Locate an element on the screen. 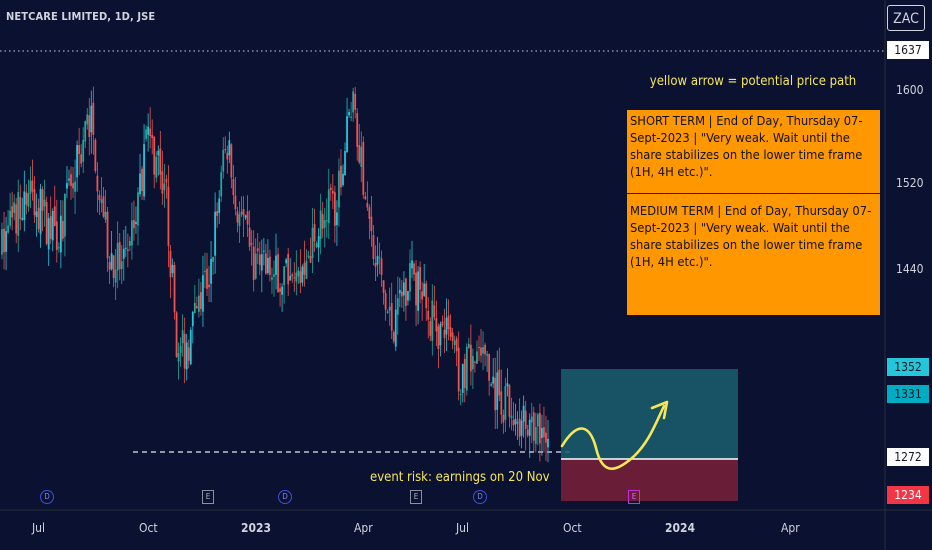 This screenshot has height=550, width=932. x-tick-label: Oct is located at coordinates (148, 528).